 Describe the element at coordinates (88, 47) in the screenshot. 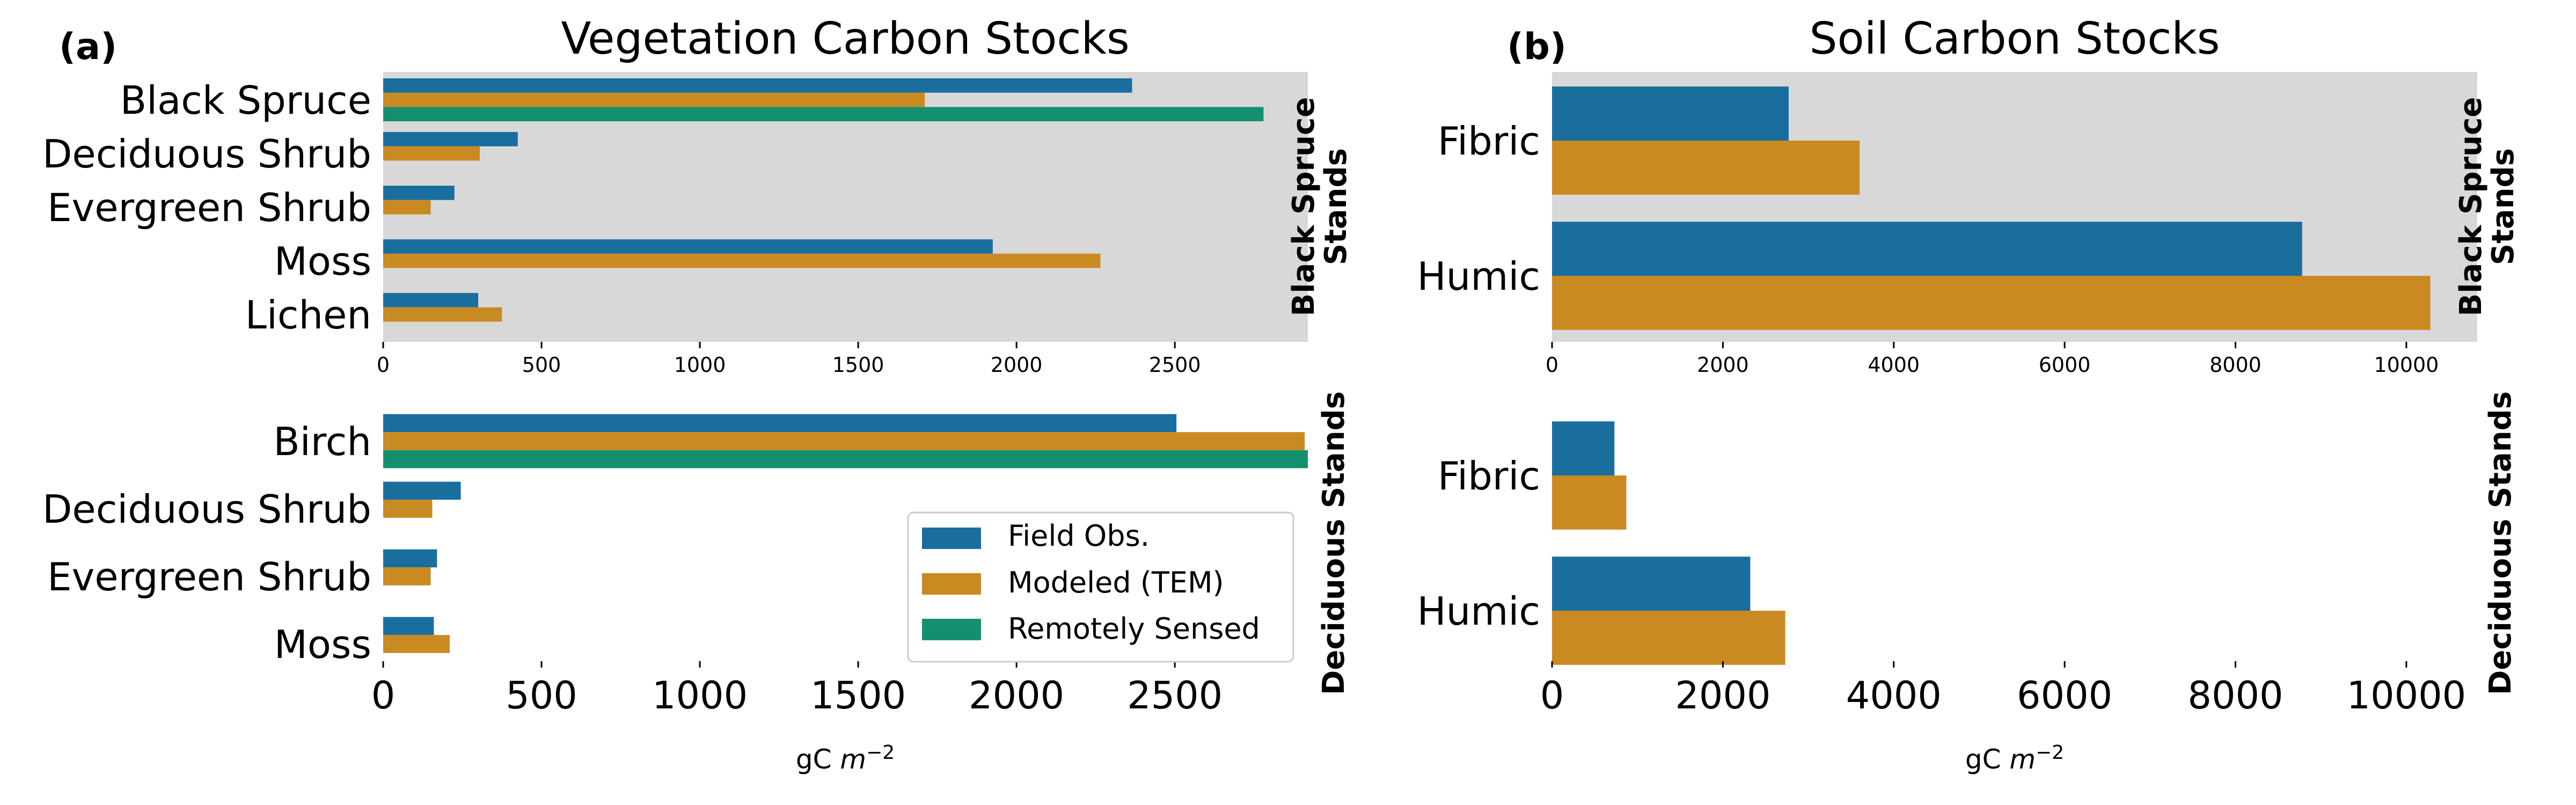

I see `panel-label-a: (a)` at that location.